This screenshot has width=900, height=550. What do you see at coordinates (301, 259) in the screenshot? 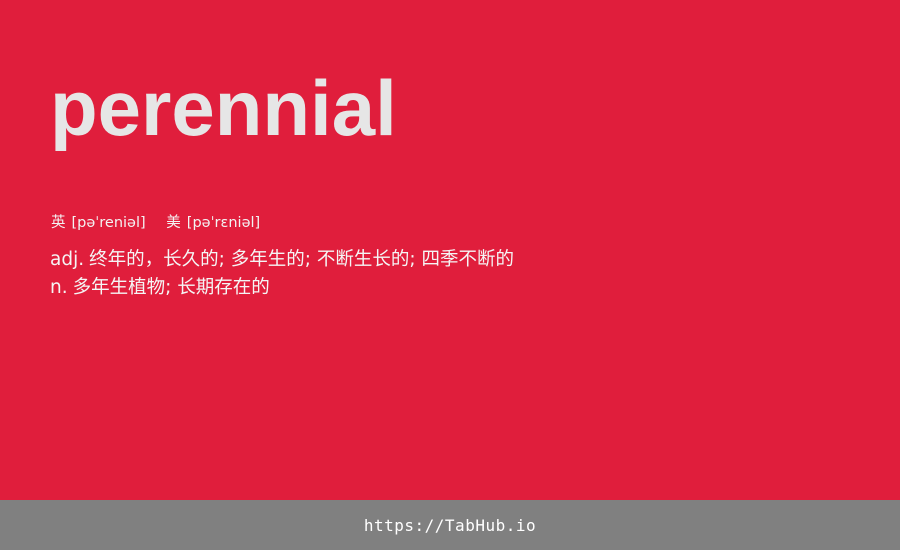
I see `definition-text: 终年的，长久的; 多年生的; 不断生长的; 四季不断的` at bounding box center [301, 259].